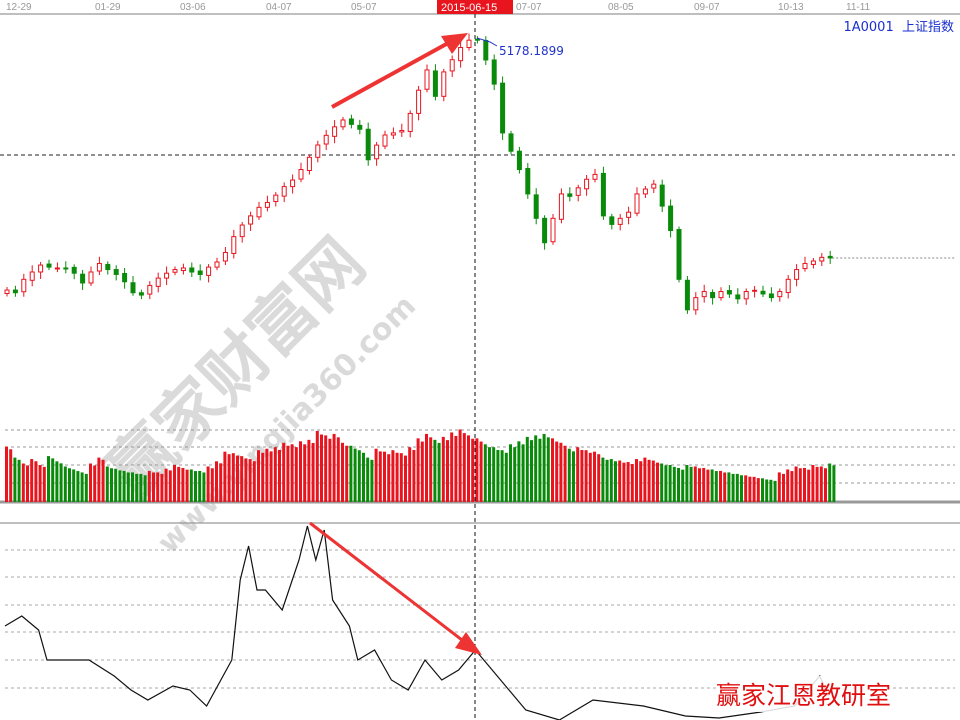 Image resolution: width=960 pixels, height=720 pixels. I want to click on symbol-name: 上证指数, so click(927, 27).